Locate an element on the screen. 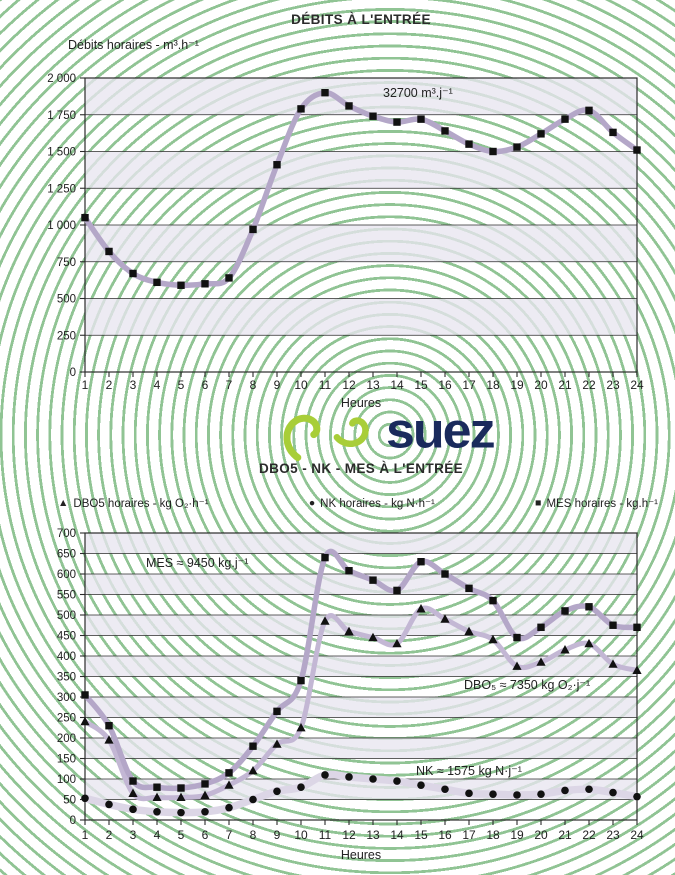  suez-logo-text: suez is located at coordinates (441, 430).